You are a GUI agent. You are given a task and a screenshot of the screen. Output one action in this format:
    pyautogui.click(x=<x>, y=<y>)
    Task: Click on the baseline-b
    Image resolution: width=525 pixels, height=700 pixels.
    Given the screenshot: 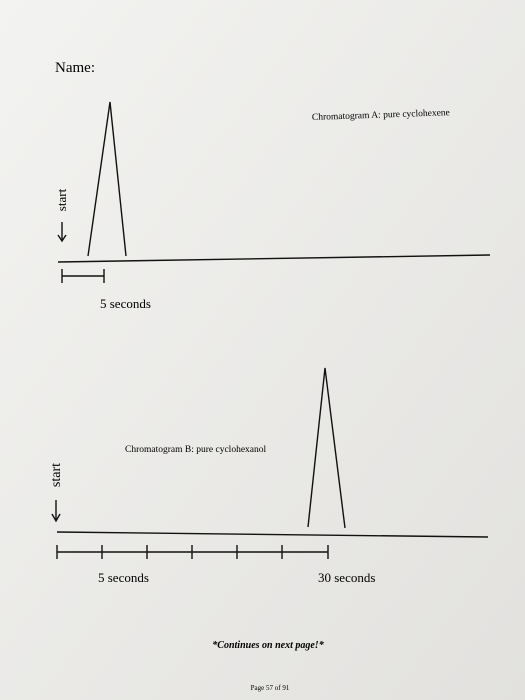 What is the action you would take?
    pyautogui.click(x=272, y=534)
    